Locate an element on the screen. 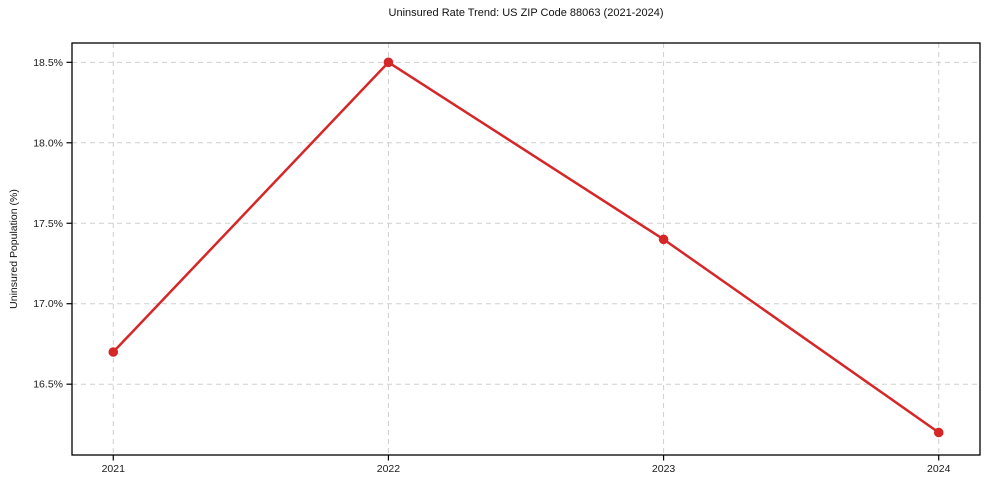  y-tick-label: 18.5% is located at coordinates (48, 63).